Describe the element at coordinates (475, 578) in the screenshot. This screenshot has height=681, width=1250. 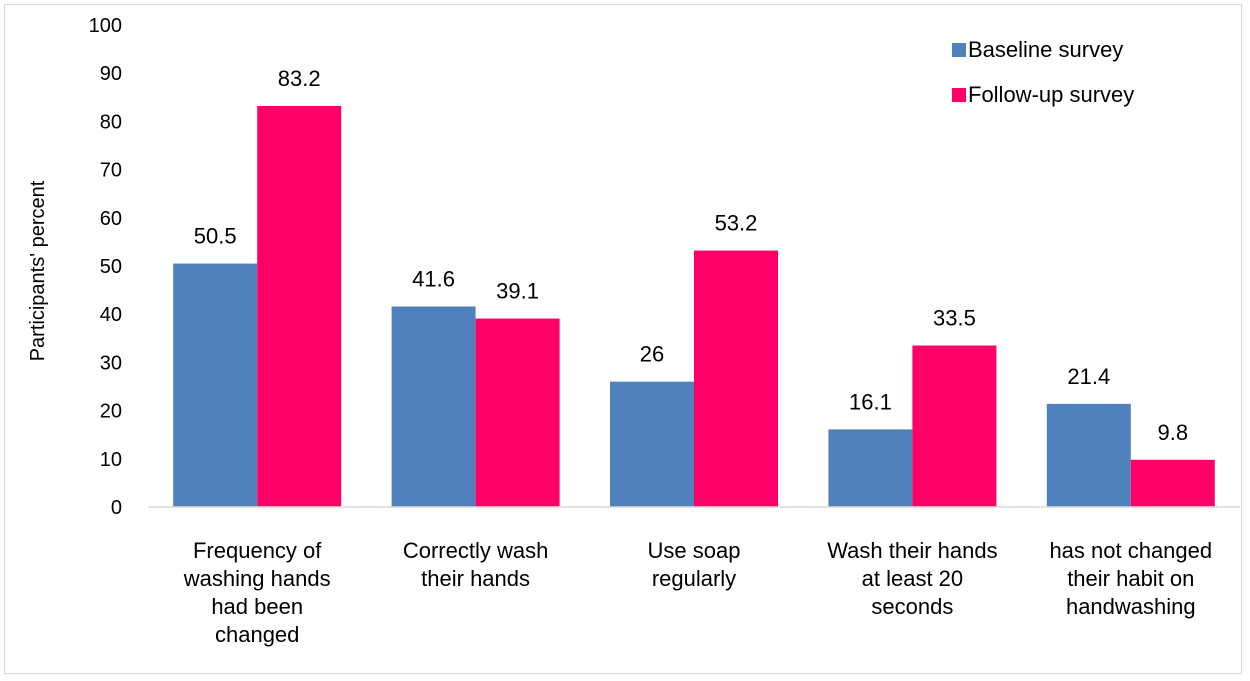
I see `x-category-label-line: their hands` at that location.